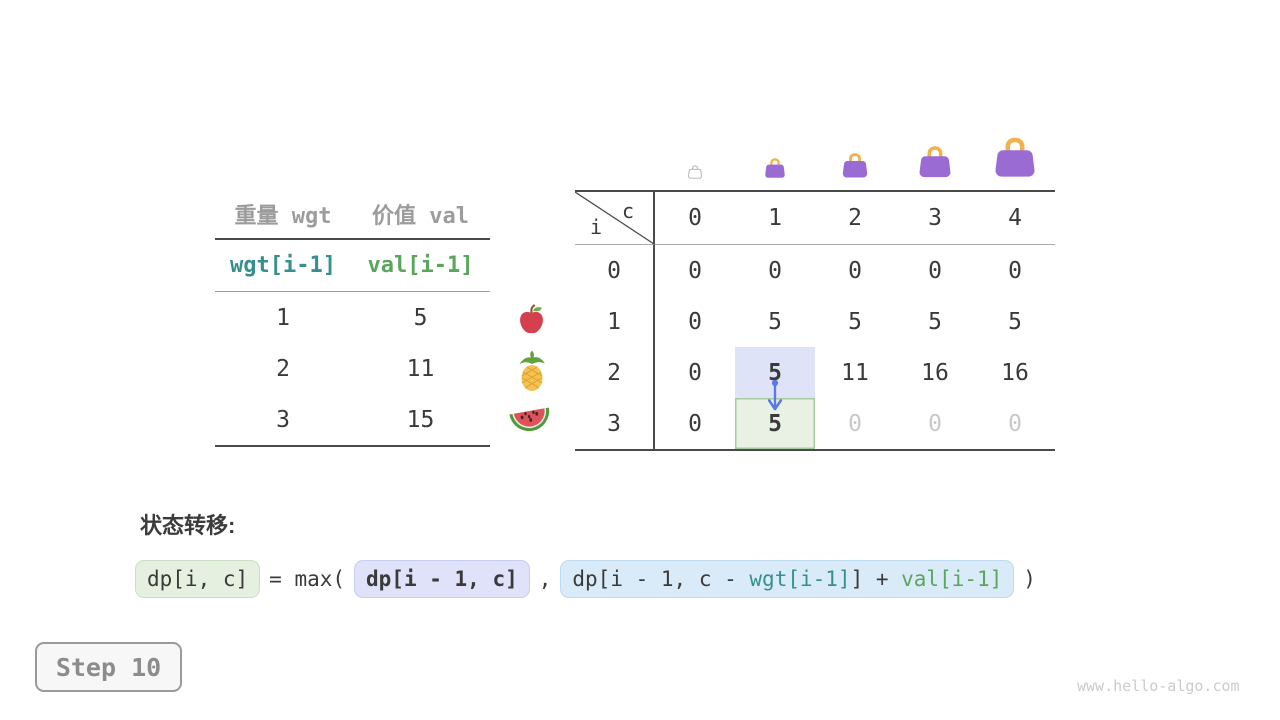 This screenshot has height=720, width=1280. What do you see at coordinates (615, 423) in the screenshot?
I see `dp-row-header-3: 3` at bounding box center [615, 423].